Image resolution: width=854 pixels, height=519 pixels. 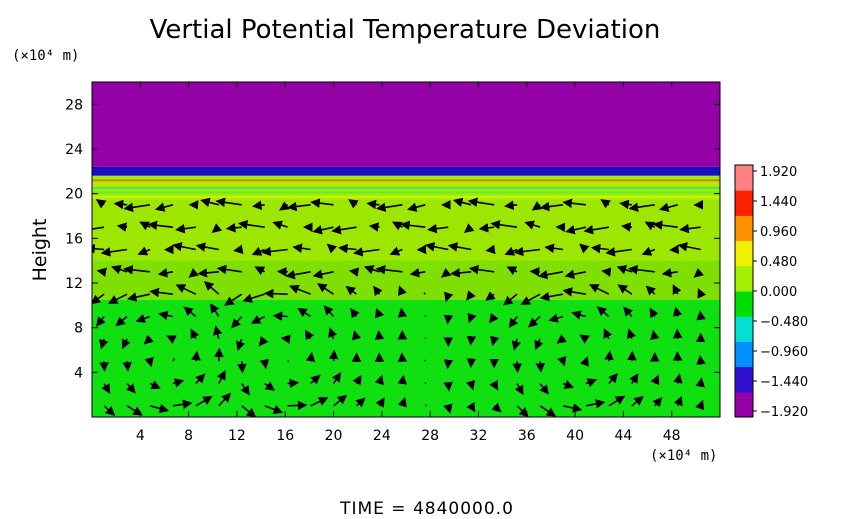 I want to click on y-tick-label: 20, so click(x=74, y=195).